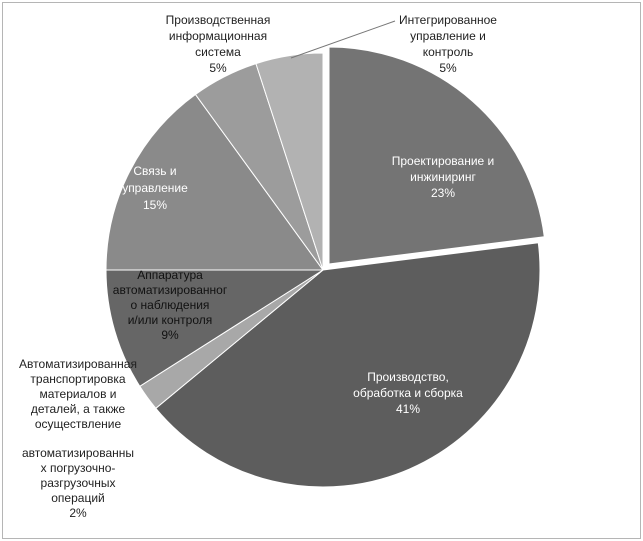 Image resolution: width=643 pixels, height=541 pixels. What do you see at coordinates (443, 193) in the screenshot?
I see `slice-percent-1: 23%` at bounding box center [443, 193].